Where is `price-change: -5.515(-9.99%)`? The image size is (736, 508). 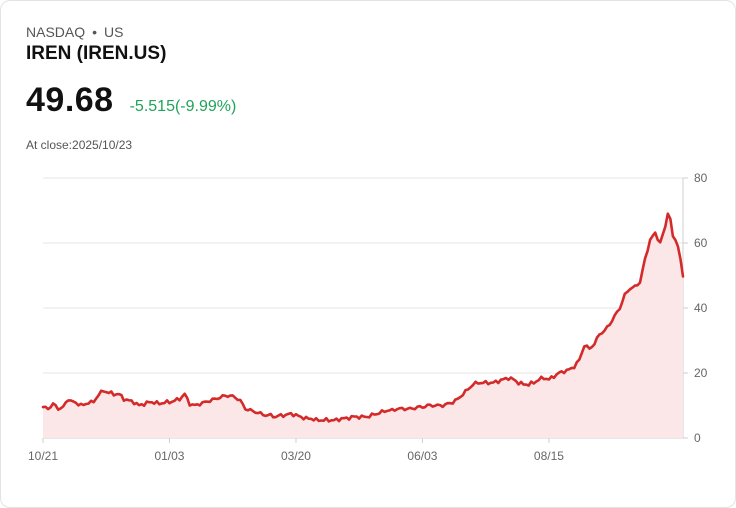 price-change: -5.515(-9.99%) is located at coordinates (183, 106).